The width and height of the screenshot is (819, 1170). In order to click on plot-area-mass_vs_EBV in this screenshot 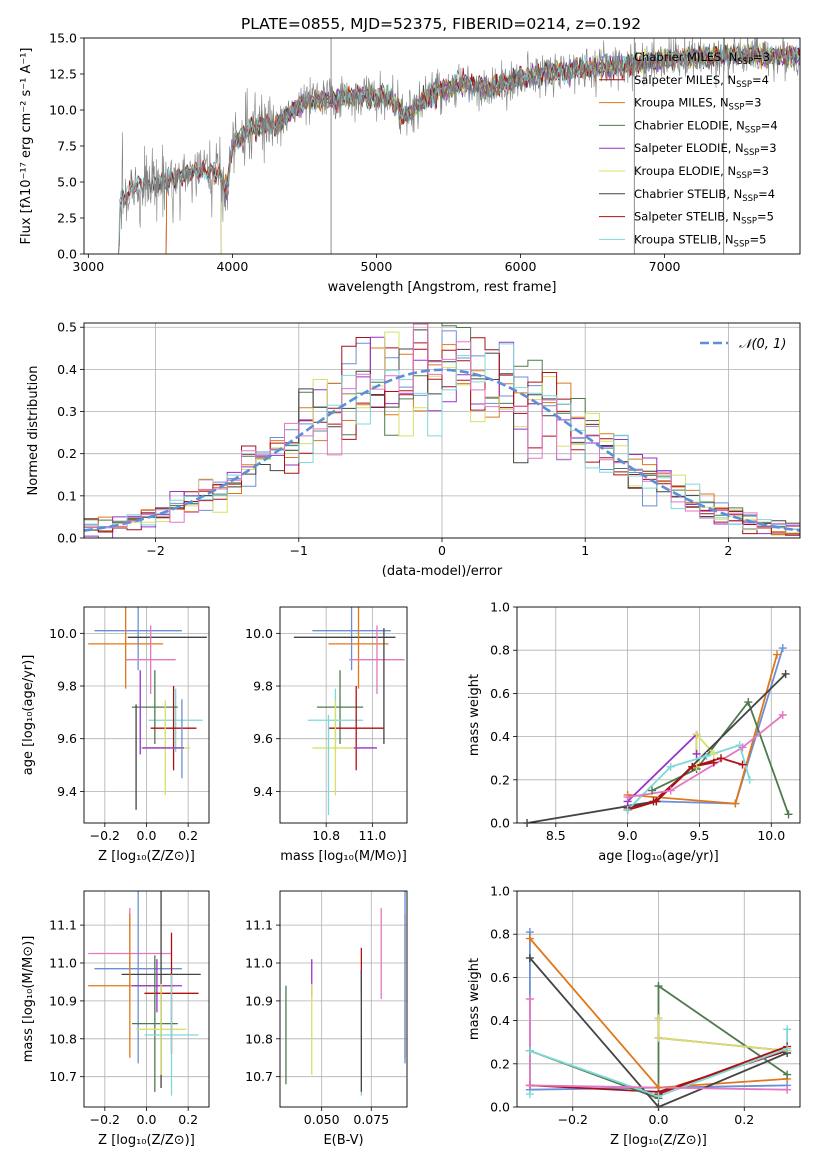, I will do `click(343, 999)`.